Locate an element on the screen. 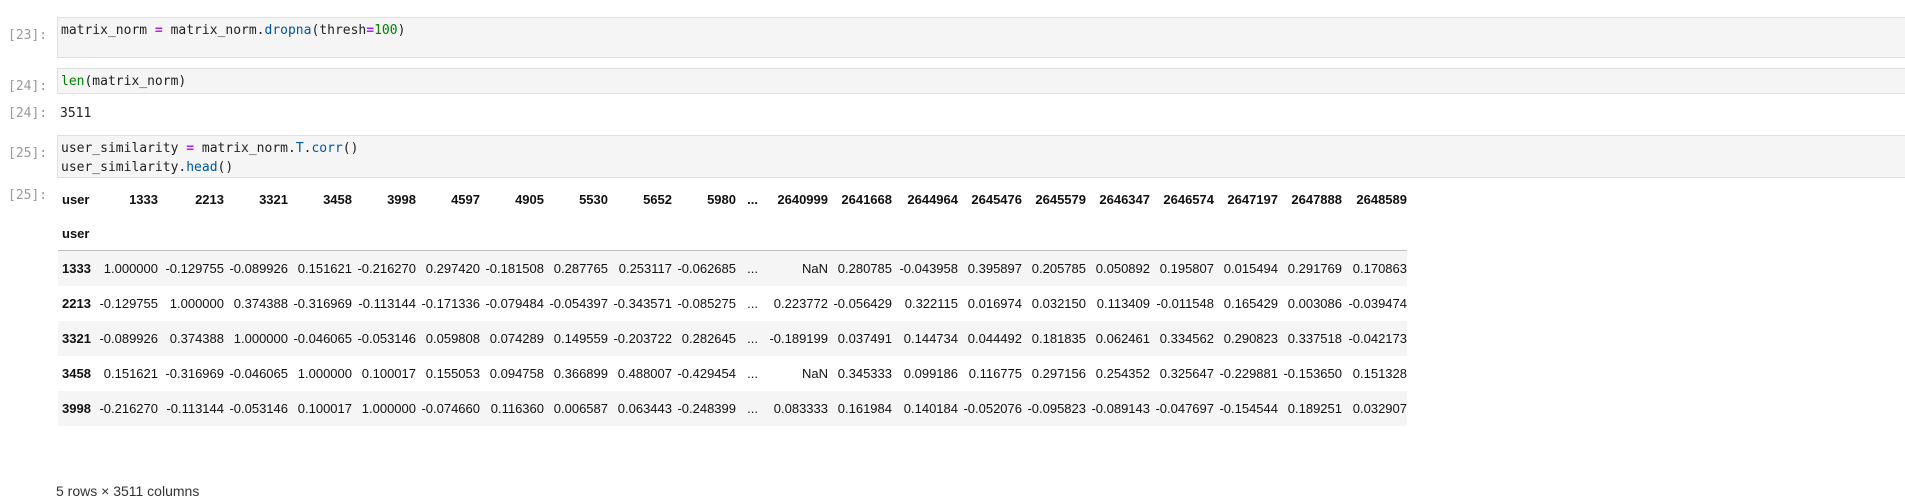  table-cell: -0.062685 is located at coordinates (706, 268).